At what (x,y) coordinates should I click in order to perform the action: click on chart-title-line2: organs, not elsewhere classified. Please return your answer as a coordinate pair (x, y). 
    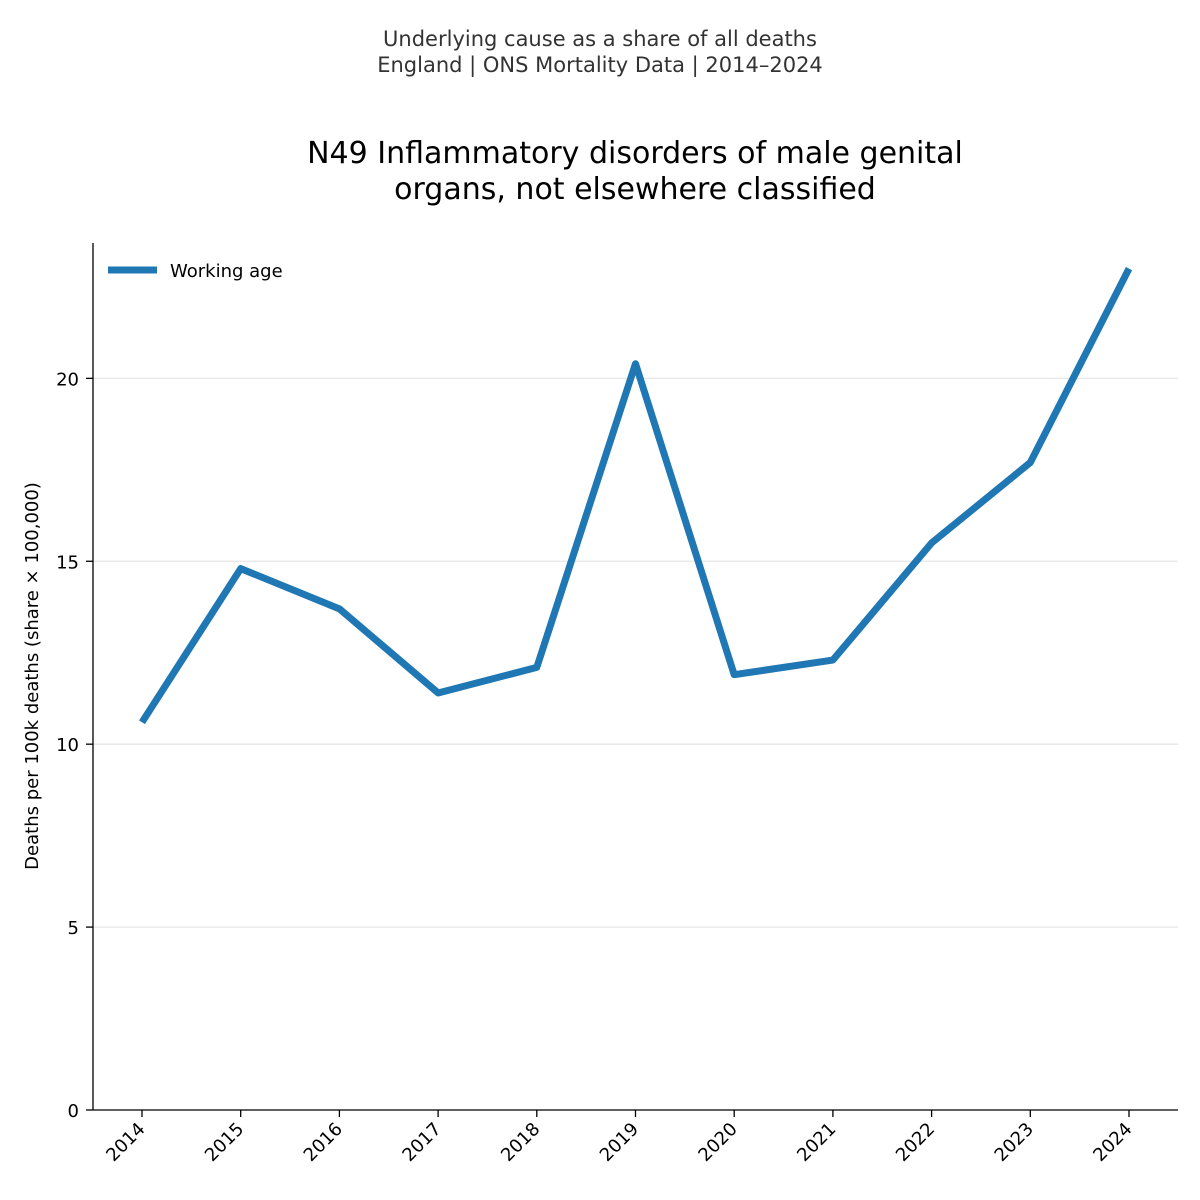
    Looking at the image, I should click on (635, 189).